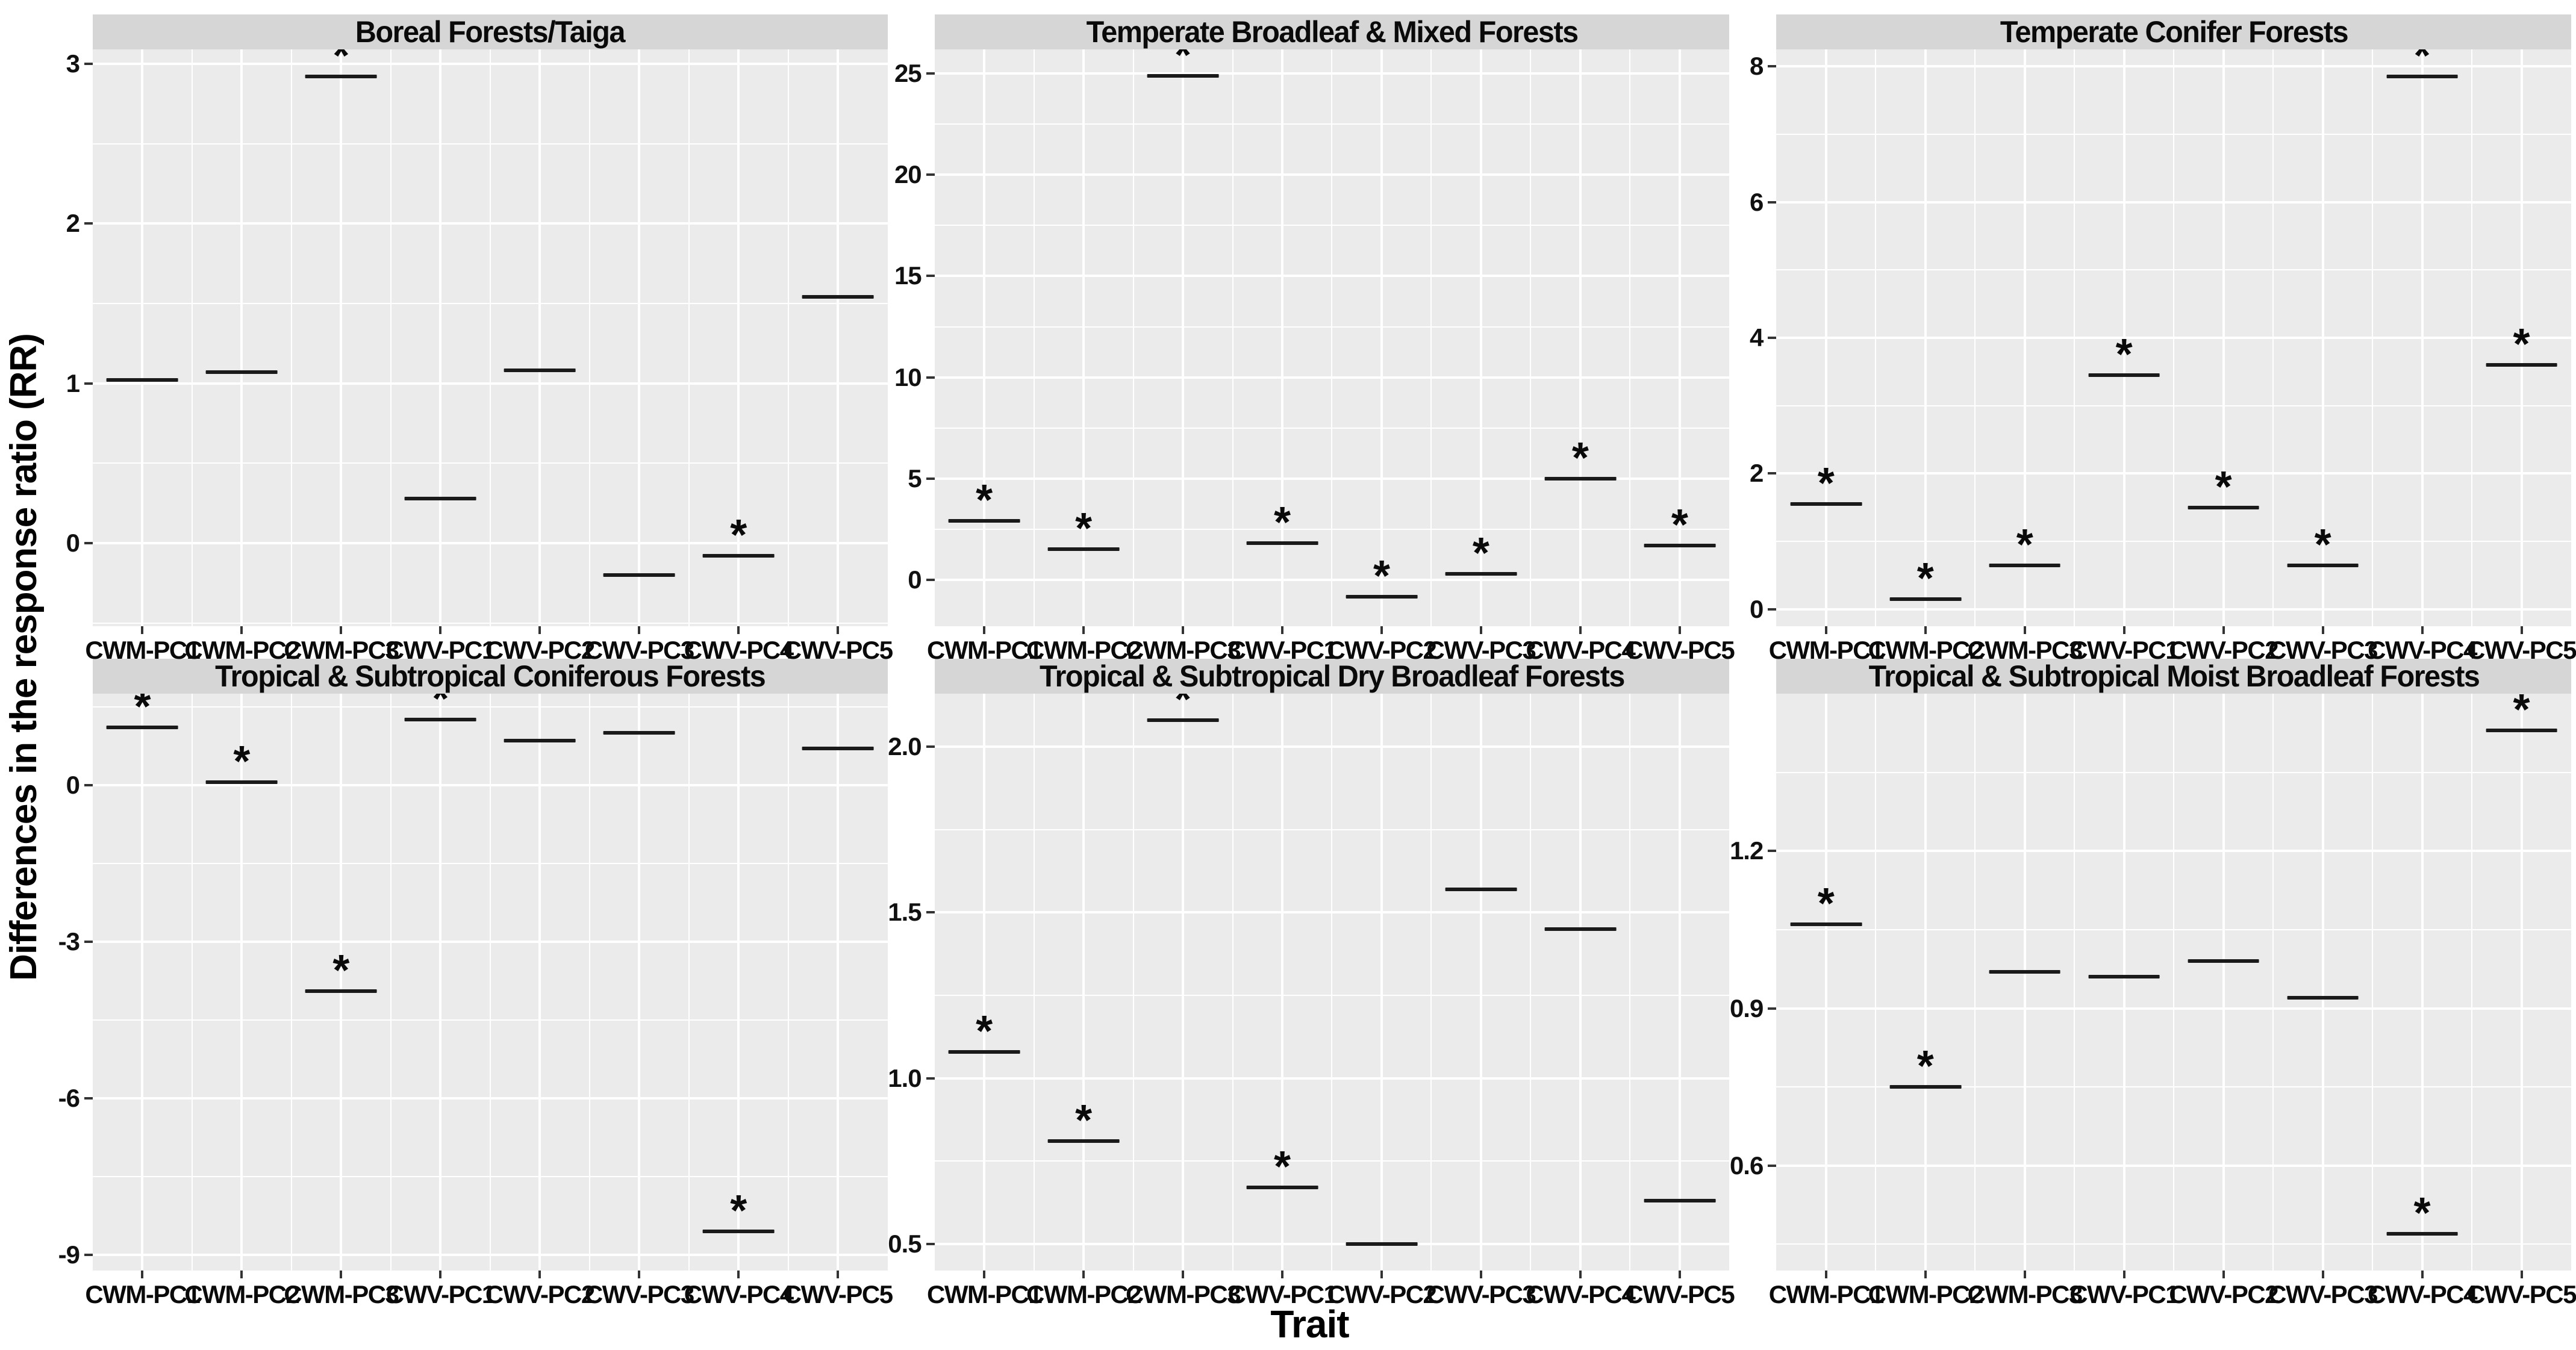 This screenshot has width=2576, height=1350. Describe the element at coordinates (1925, 1087) in the screenshot. I see `estimate-line-cwm-pc2` at that location.